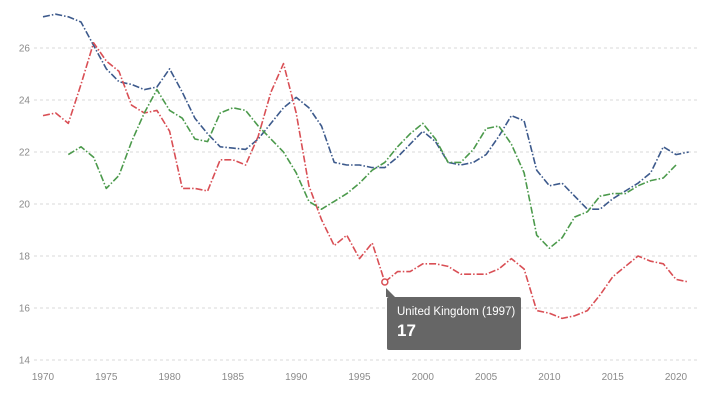 This screenshot has width=707, height=400. Describe the element at coordinates (25, 205) in the screenshot. I see `y-tick-label: 20` at that location.